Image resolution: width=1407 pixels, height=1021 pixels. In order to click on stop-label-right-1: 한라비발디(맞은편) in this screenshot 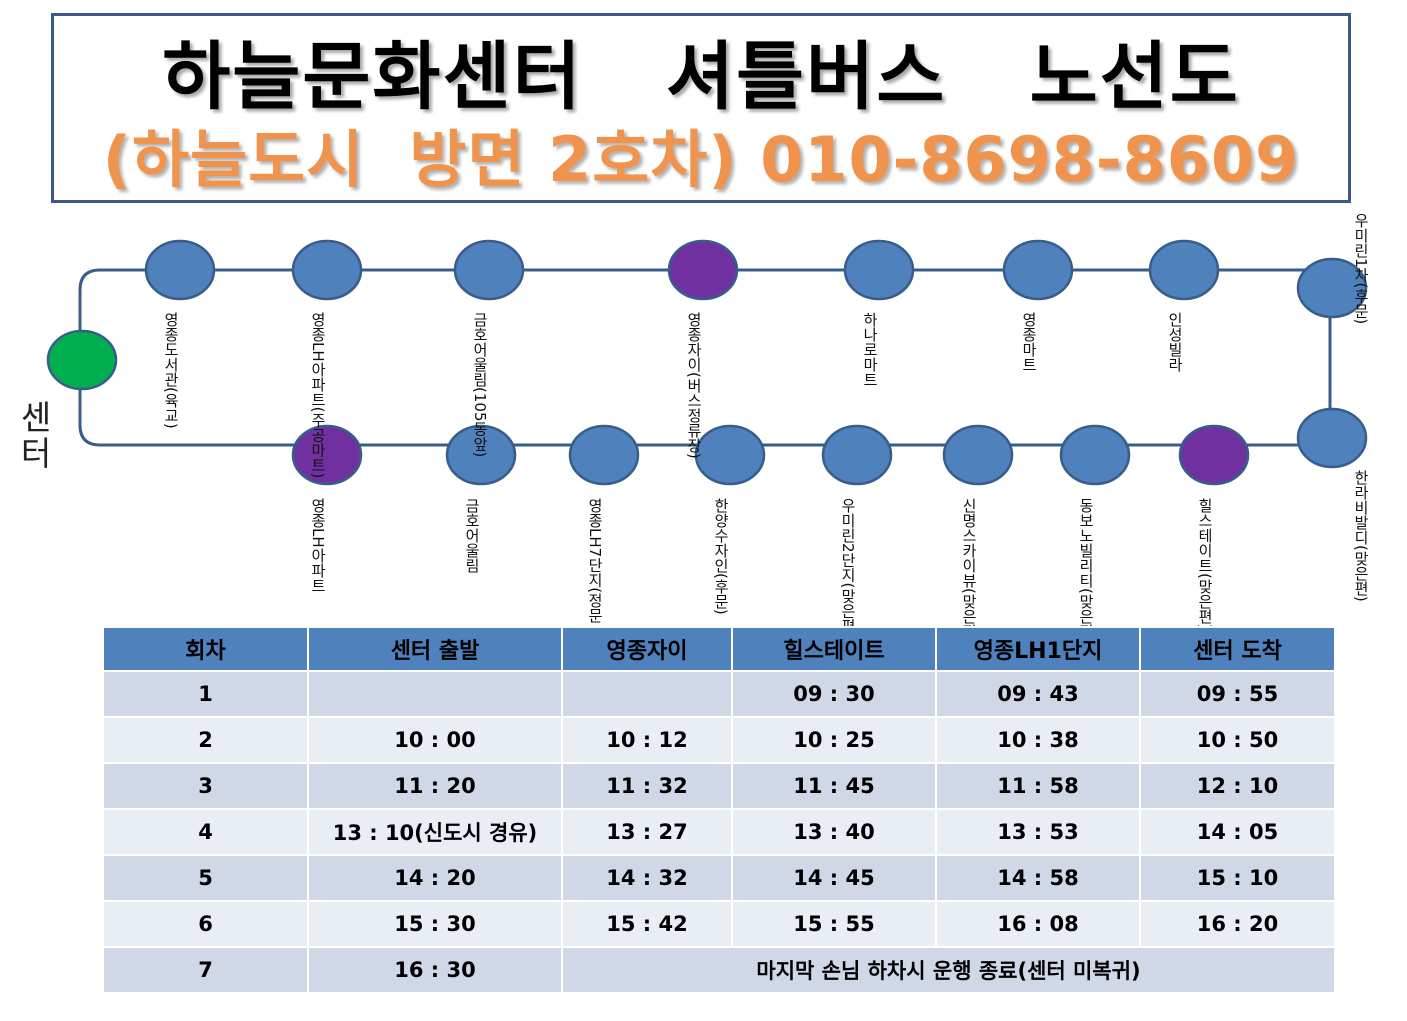, I will do `click(1361, 536)`.